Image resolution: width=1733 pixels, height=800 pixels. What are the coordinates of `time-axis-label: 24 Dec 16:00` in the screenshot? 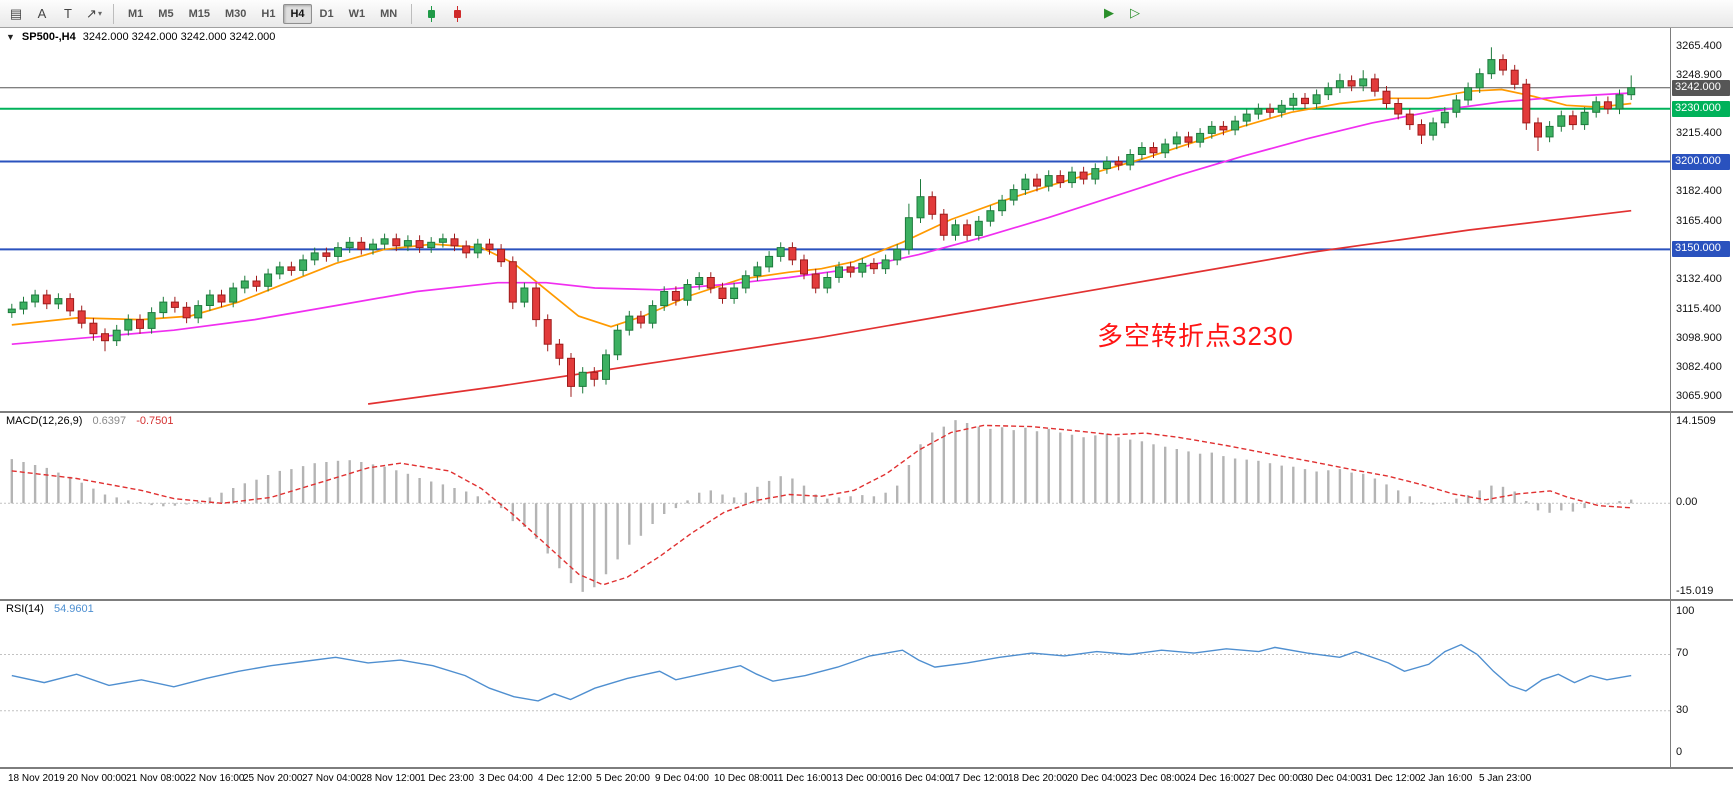 It's located at (1215, 778).